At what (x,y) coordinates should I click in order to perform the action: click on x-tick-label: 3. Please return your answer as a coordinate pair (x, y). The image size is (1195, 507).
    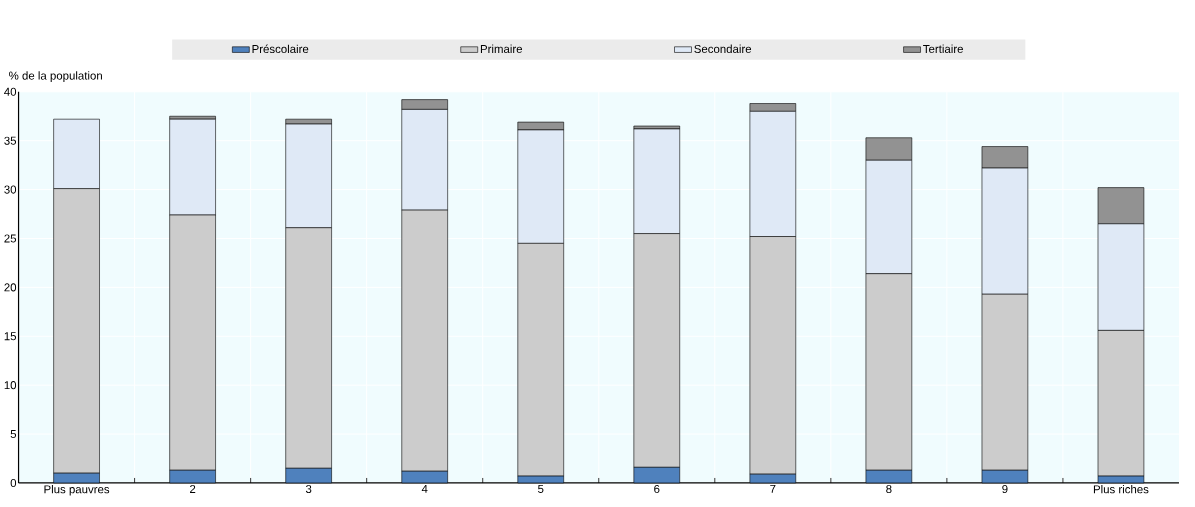
    Looking at the image, I should click on (308, 489).